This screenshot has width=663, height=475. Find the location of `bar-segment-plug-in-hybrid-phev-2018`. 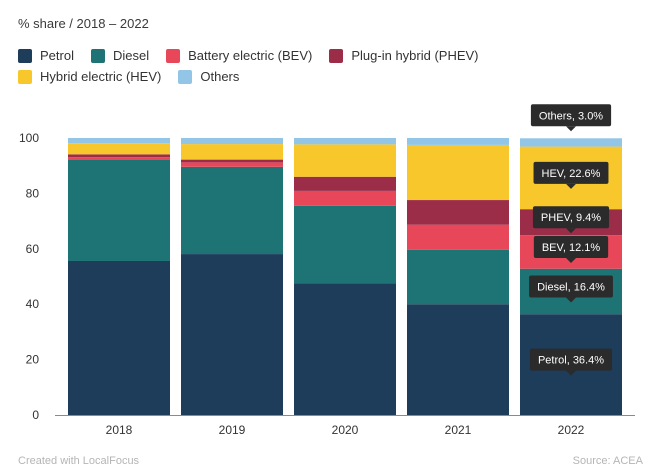

bar-segment-plug-in-hybrid-phev-2018 is located at coordinates (119, 156).